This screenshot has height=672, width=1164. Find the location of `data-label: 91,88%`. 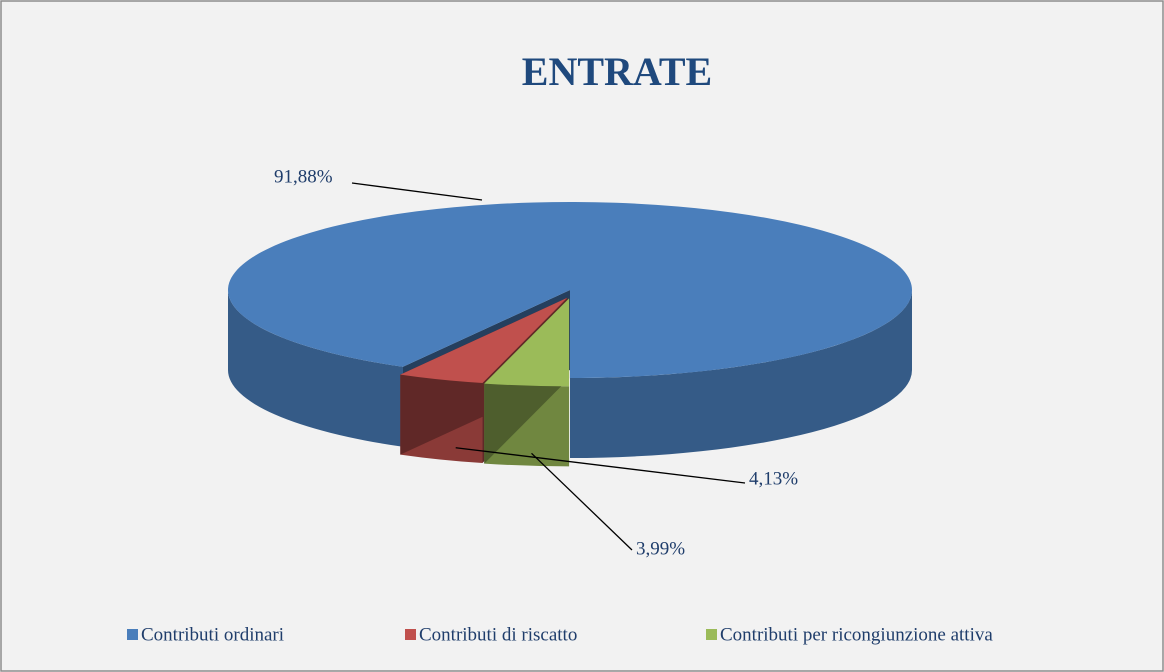

data-label: 91,88% is located at coordinates (303, 176).